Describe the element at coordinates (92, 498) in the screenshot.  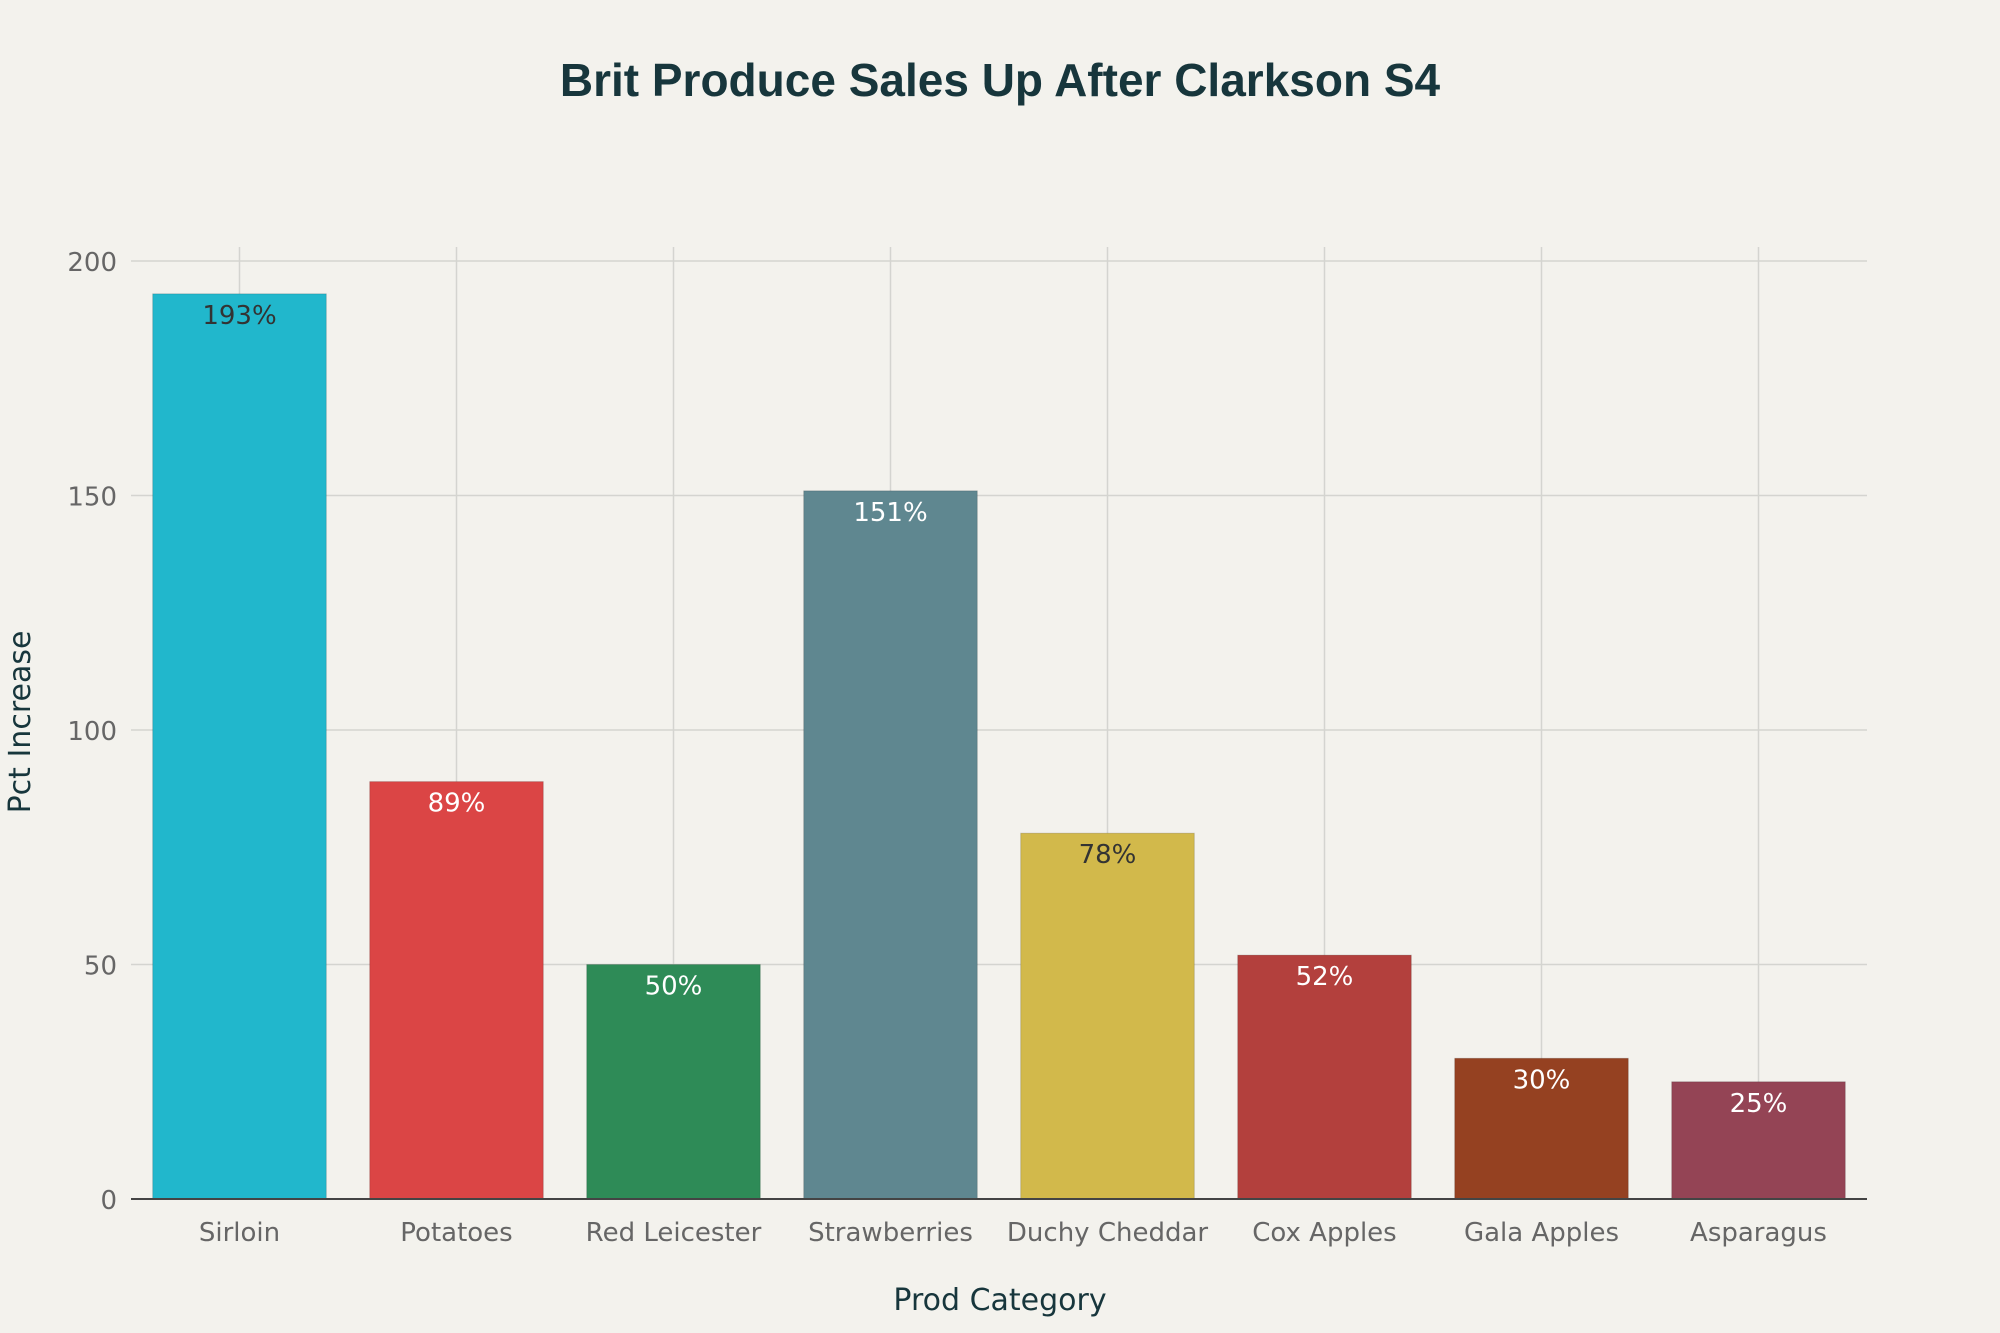
I see `y-tick-label: 150` at that location.